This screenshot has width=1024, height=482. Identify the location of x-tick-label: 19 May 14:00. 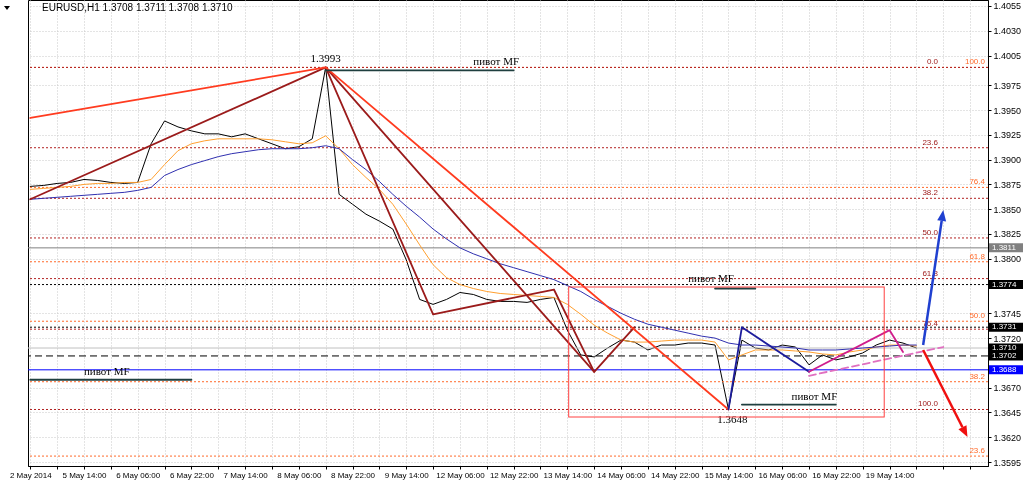
(890, 475).